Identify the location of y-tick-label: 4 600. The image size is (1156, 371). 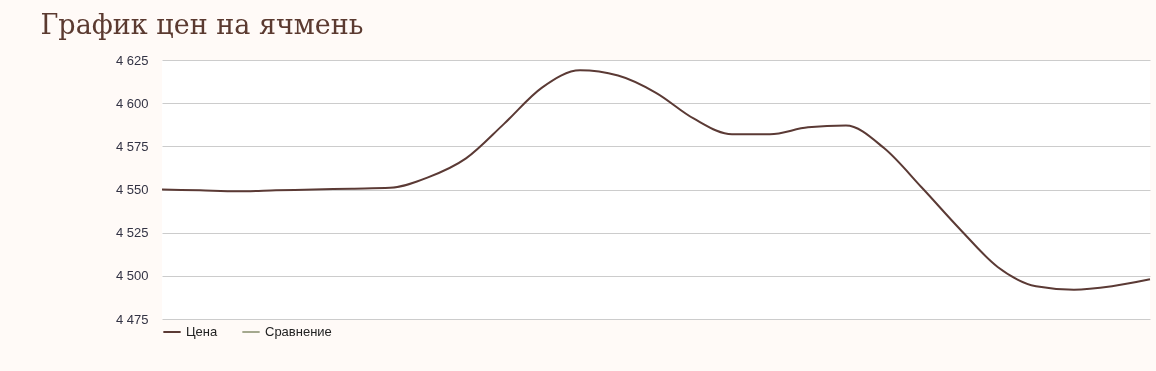
(132, 103).